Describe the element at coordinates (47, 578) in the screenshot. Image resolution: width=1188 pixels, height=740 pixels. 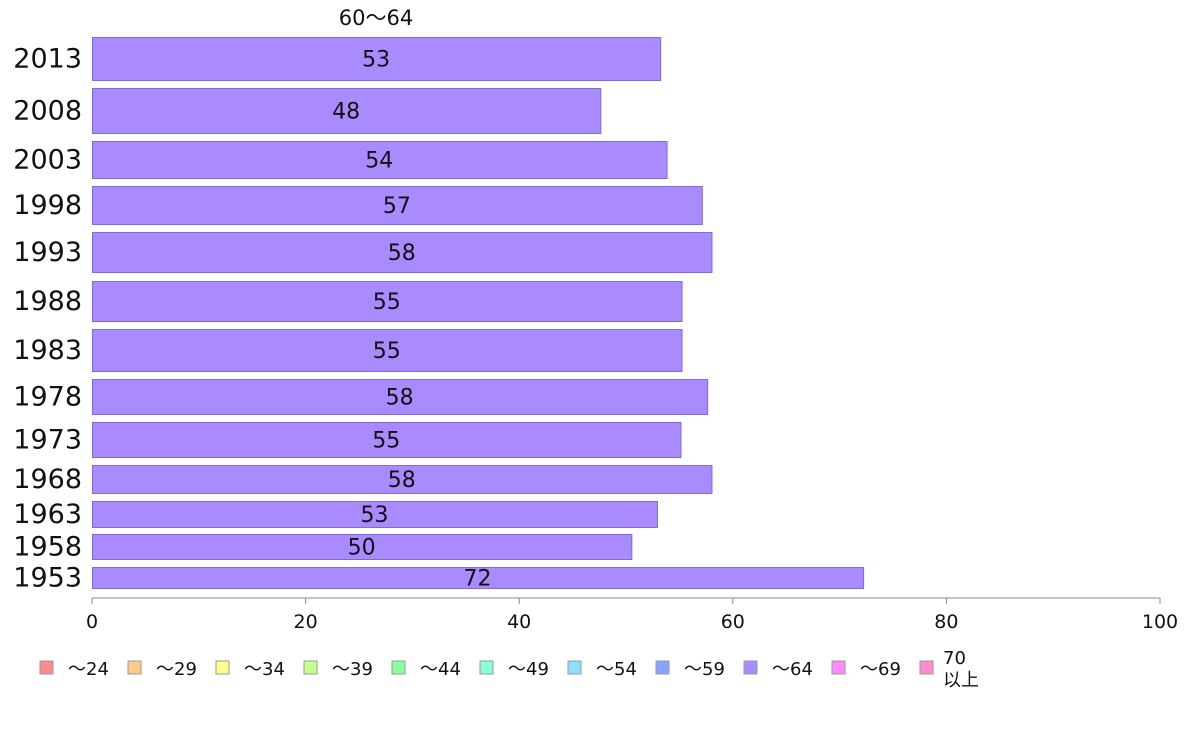
I see `category-label-1953: 1953` at that location.